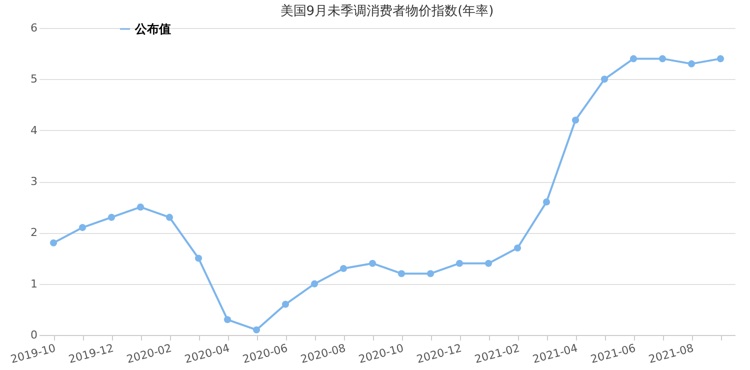 The image size is (750, 370). I want to click on chart-title: 美国9月未季调消费者物价指数(年率), so click(387, 11).